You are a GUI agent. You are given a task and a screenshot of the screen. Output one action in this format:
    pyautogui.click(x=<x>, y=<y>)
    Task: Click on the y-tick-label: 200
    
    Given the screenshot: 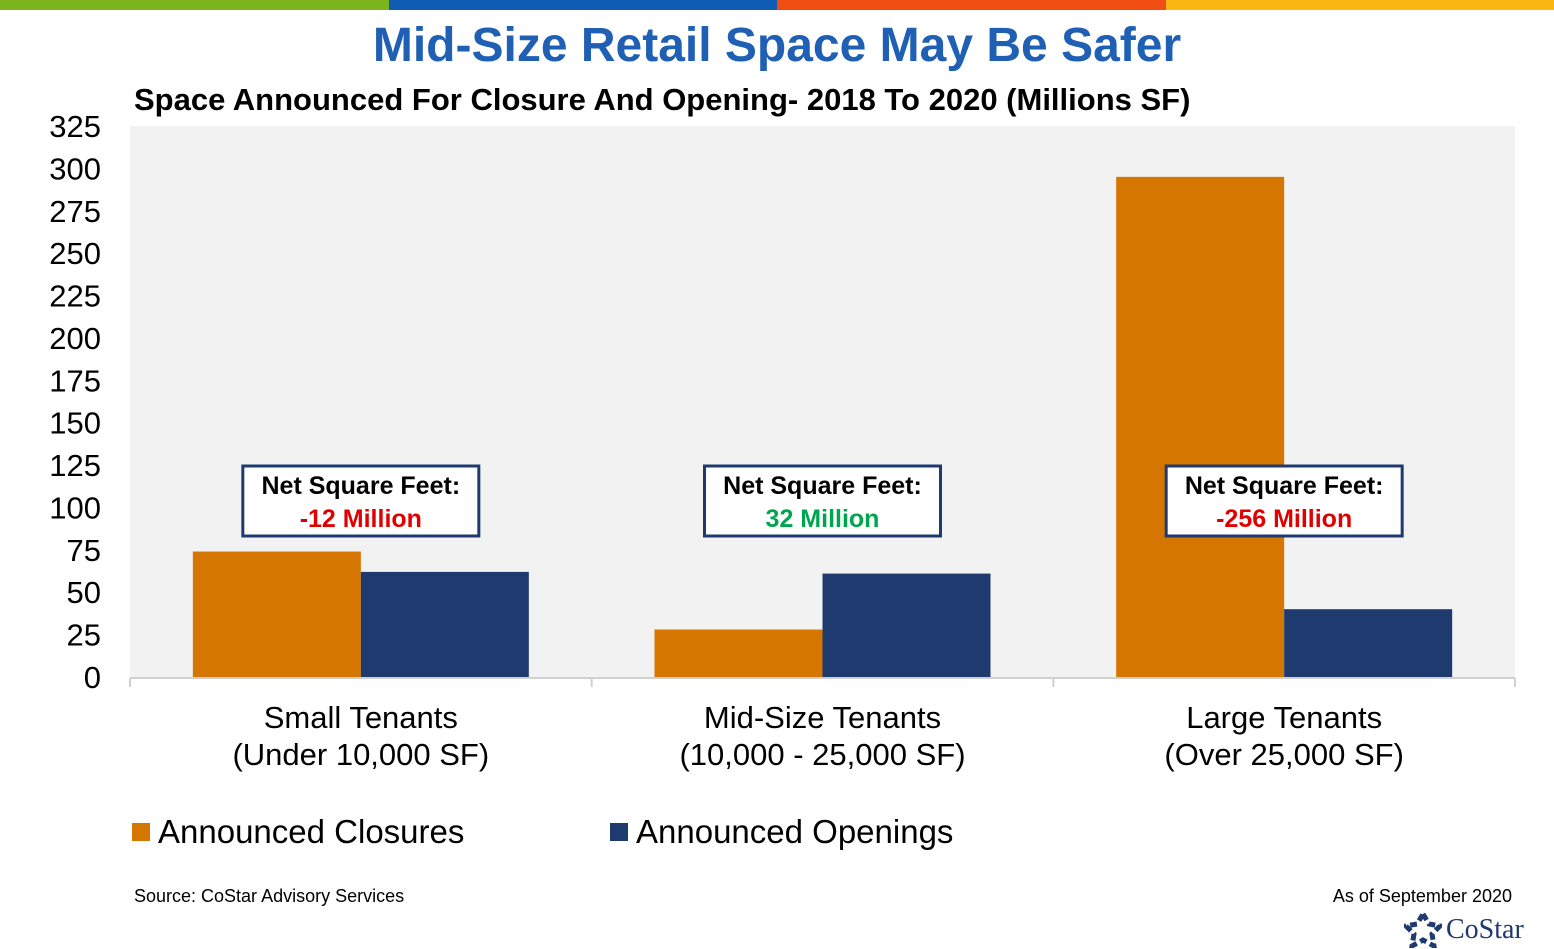 What is the action you would take?
    pyautogui.click(x=75, y=338)
    